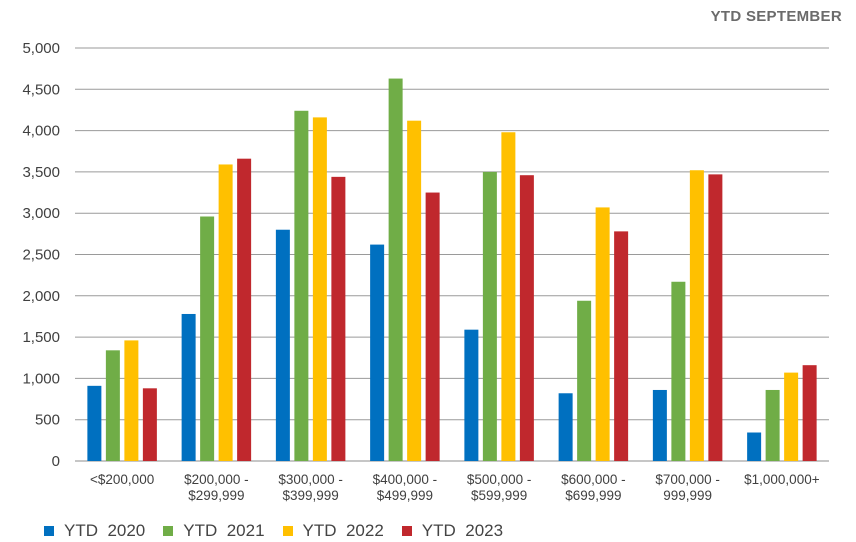 Image resolution: width=856 pixels, height=542 pixels. Describe the element at coordinates (462, 530) in the screenshot. I see `legend-label: YTD 2023` at that location.